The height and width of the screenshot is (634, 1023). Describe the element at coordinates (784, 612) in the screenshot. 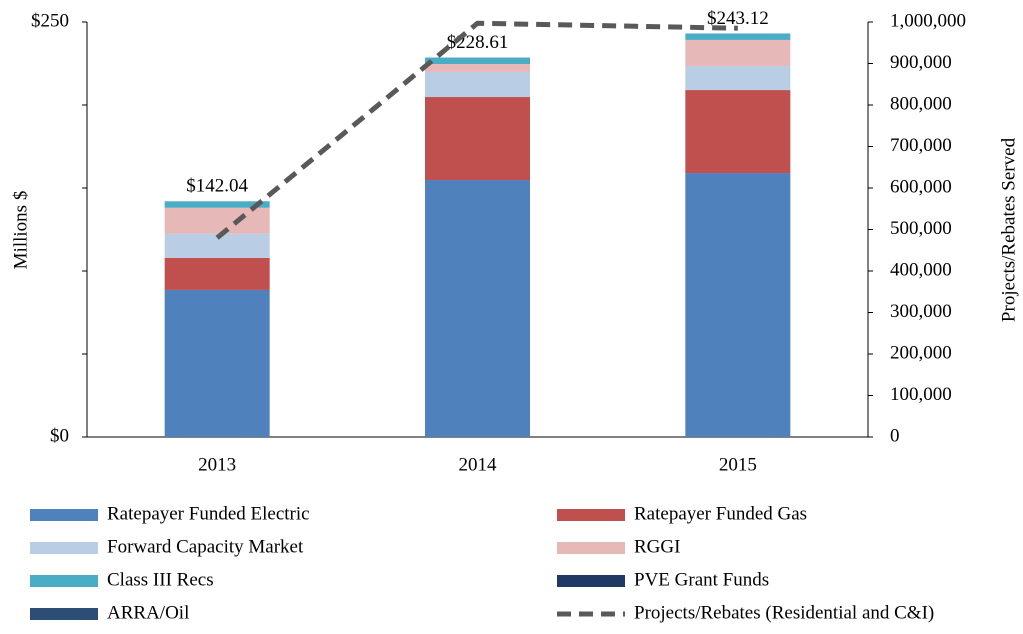

I see `legend-label: Projects/Rebates (Residential and C&I)` at that location.